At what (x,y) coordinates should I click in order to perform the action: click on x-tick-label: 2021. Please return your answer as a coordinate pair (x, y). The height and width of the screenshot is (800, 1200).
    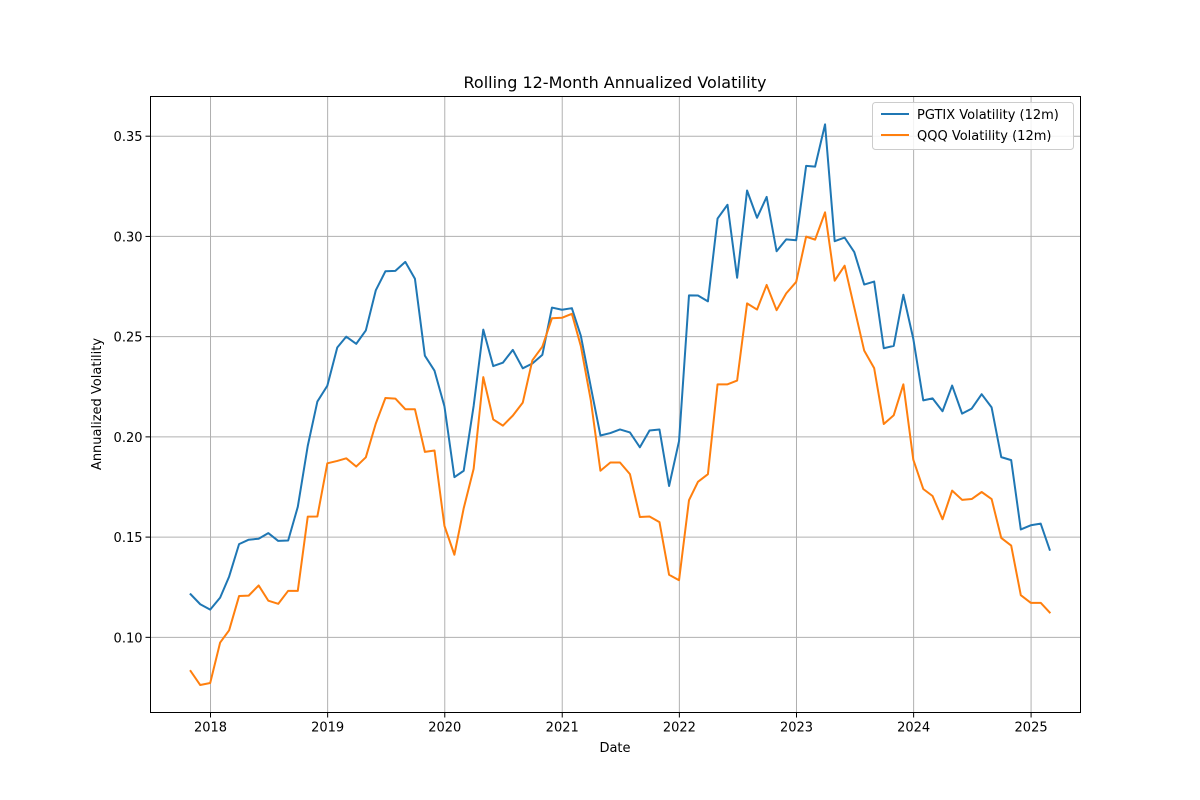
    Looking at the image, I should click on (562, 728).